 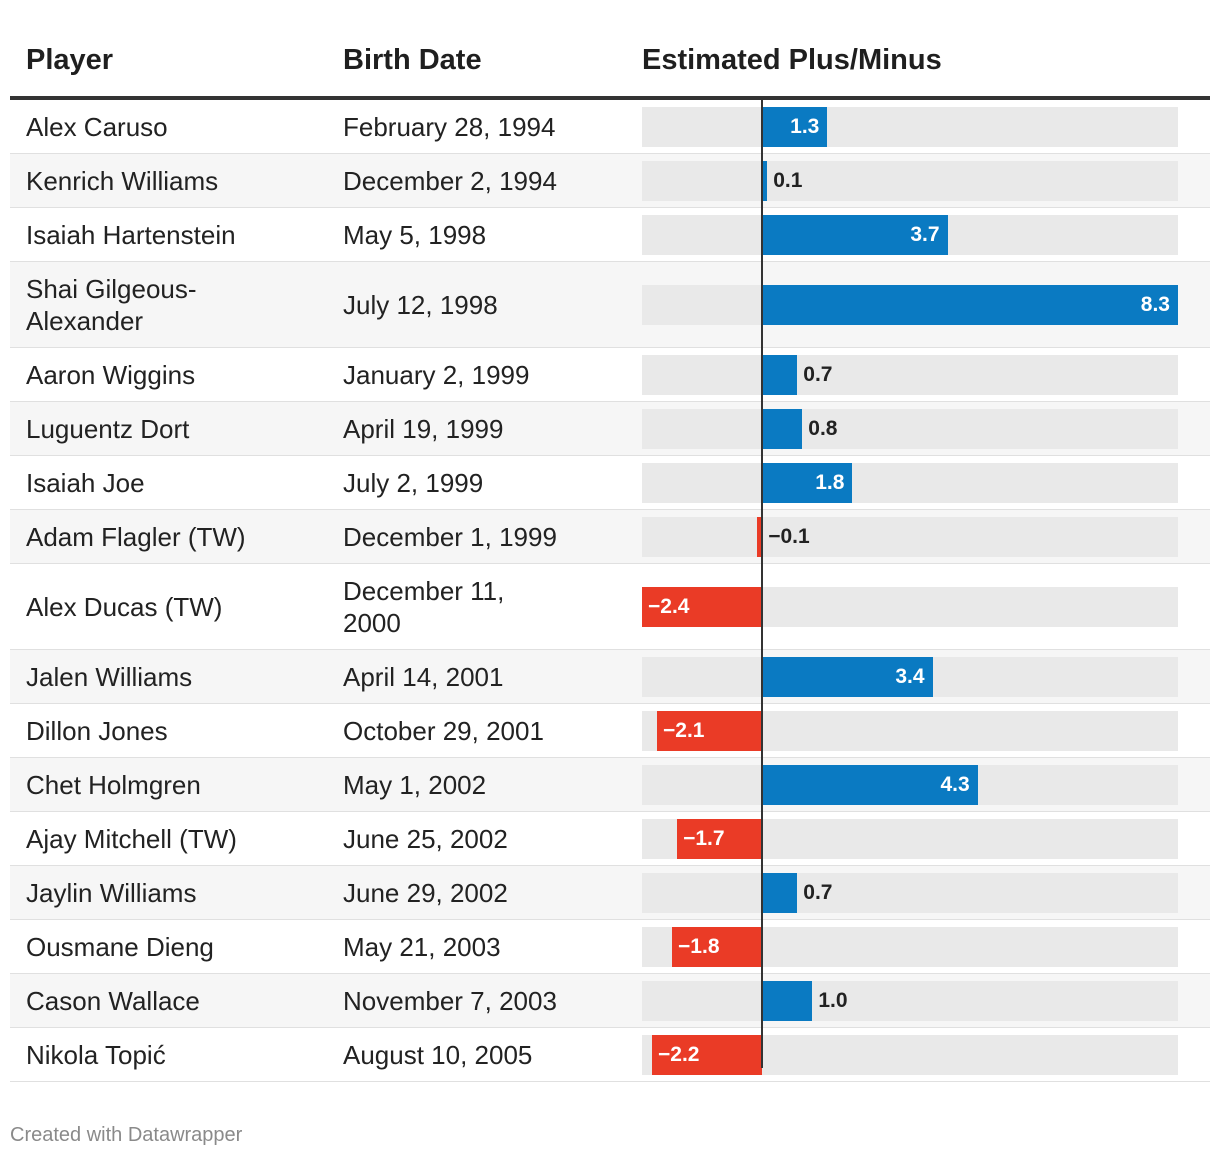 I want to click on bar-value-label: 3.7, so click(x=925, y=234).